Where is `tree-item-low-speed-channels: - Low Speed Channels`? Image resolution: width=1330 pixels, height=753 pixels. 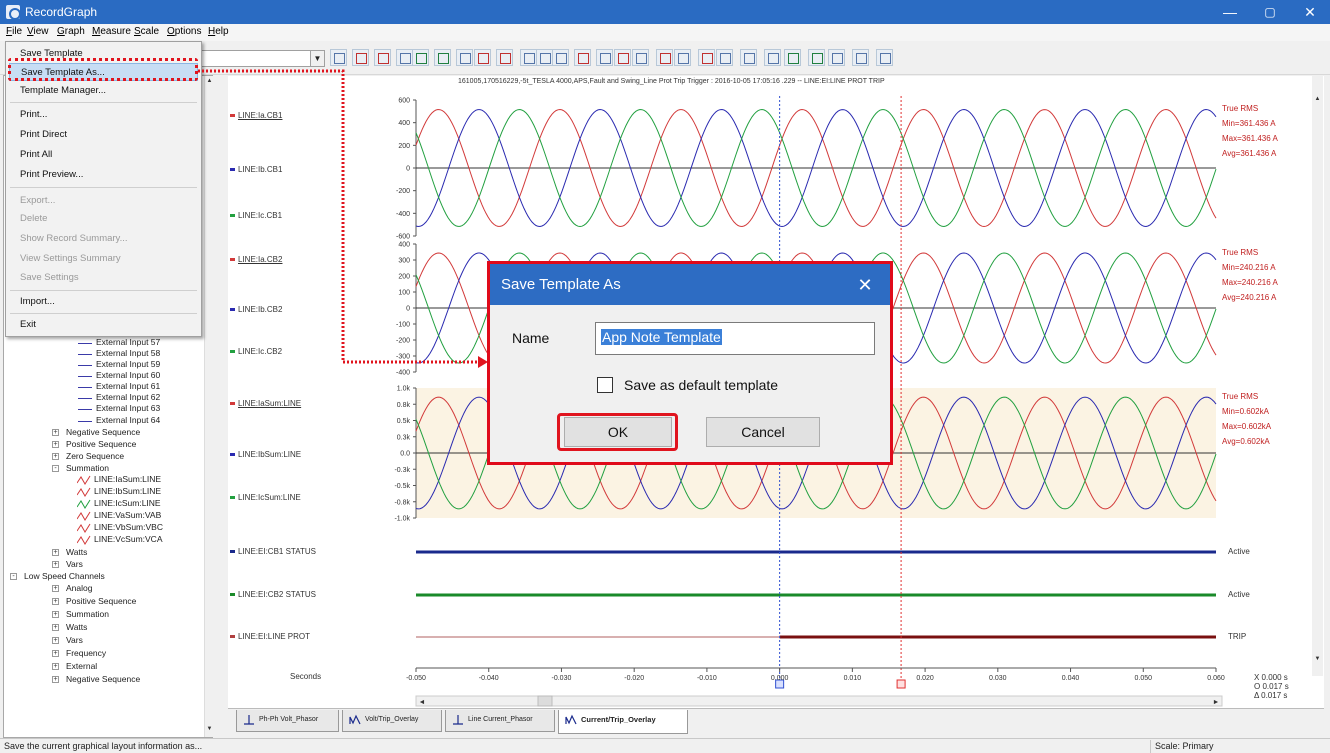
tree-item-low-speed-channels: - Low Speed Channels is located at coordinates (57, 576).